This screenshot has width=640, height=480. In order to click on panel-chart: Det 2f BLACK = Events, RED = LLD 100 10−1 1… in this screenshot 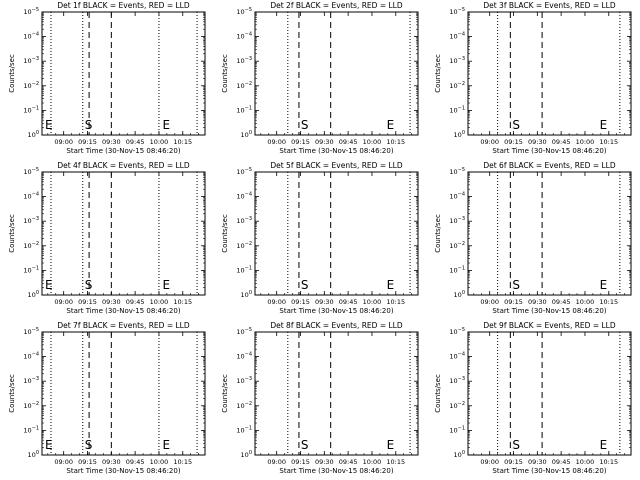, I will do `click(320, 78)`.